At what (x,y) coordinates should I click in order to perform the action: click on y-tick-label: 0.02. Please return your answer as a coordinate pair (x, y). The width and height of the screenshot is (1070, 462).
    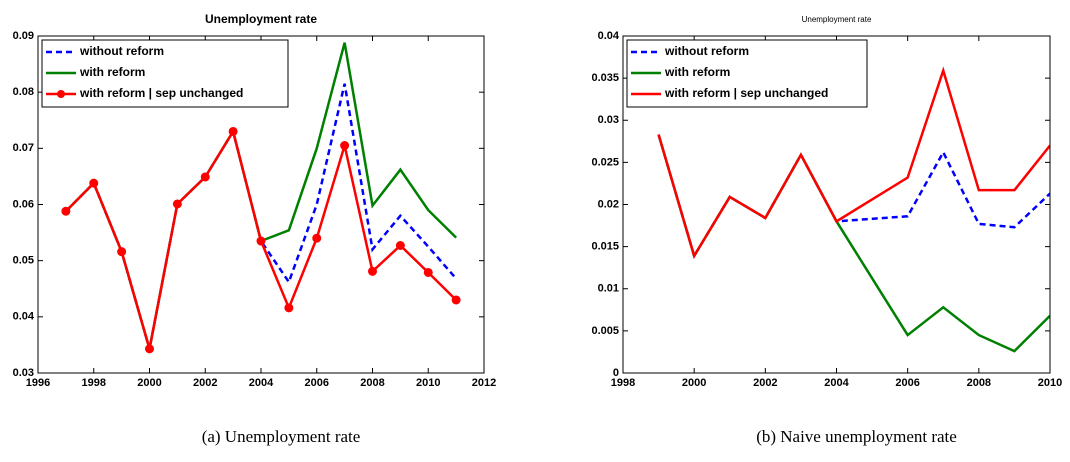
    Looking at the image, I should click on (608, 204).